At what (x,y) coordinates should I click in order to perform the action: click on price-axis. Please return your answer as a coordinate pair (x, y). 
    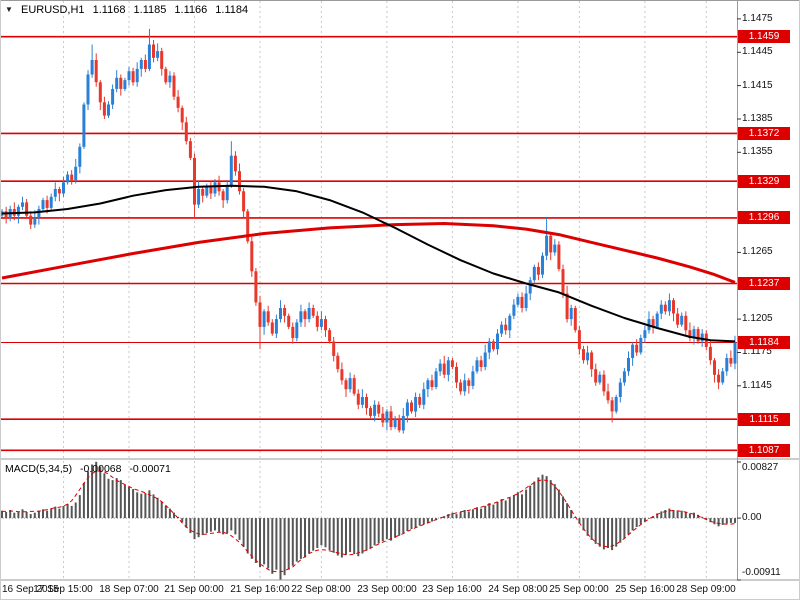
    Looking at the image, I should click on (768, 290).